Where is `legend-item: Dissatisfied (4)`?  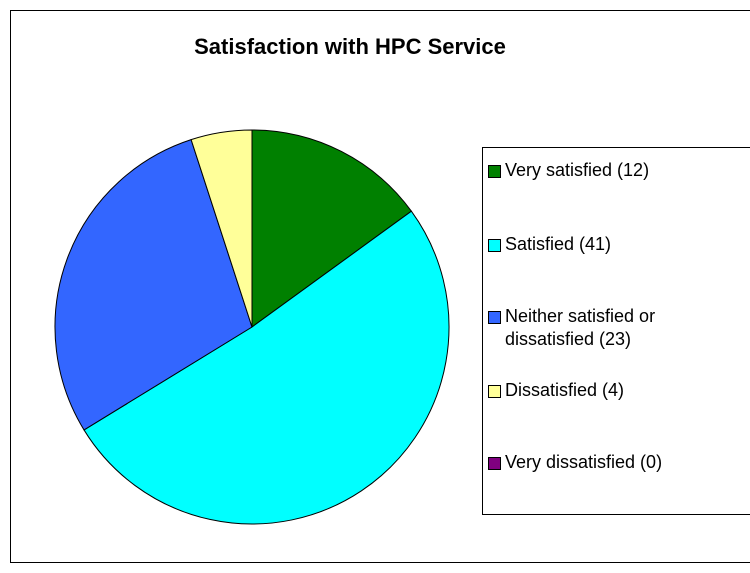 legend-item: Dissatisfied (4) is located at coordinates (616, 390).